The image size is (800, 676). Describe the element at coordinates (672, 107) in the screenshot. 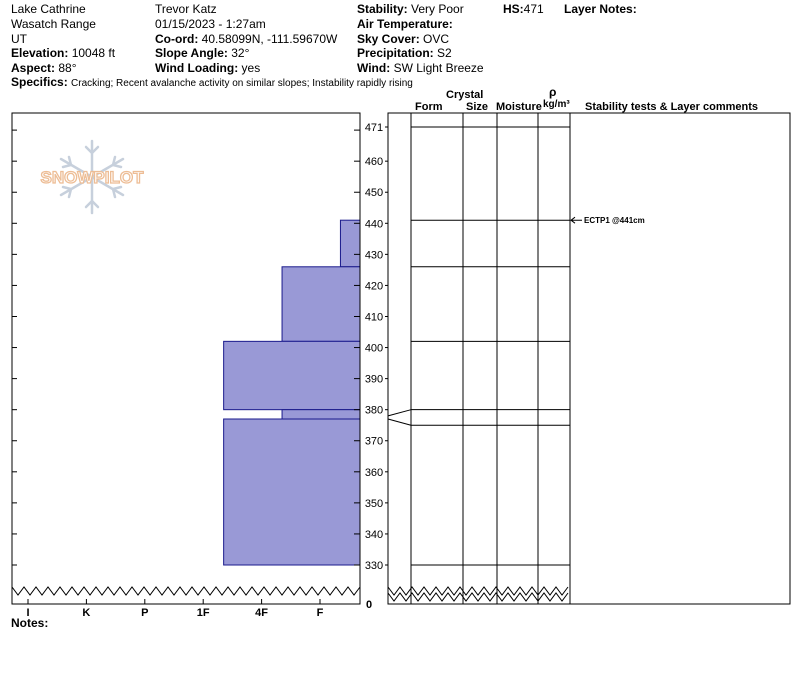

I see `stability-comments-header: Stability tests & Layer comments` at that location.